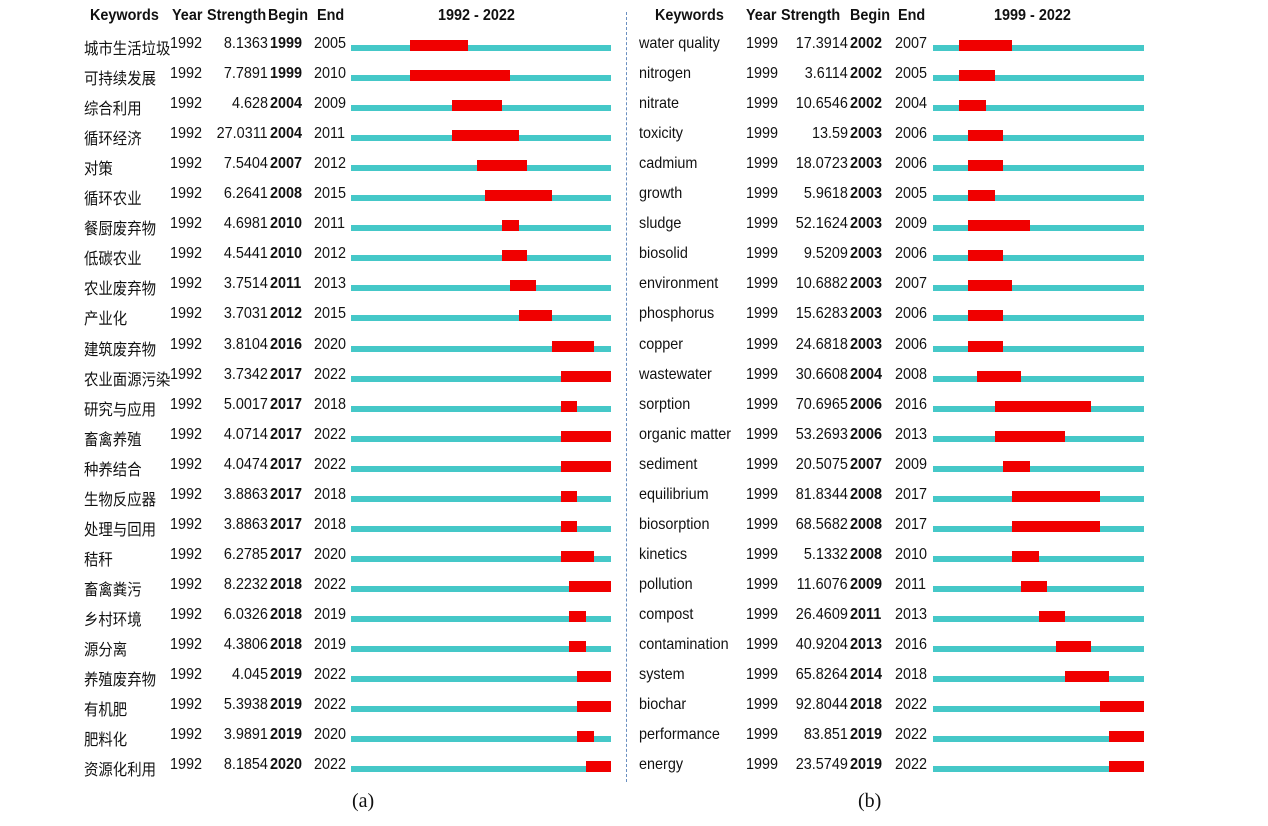 The image size is (1268, 826). Describe the element at coordinates (242, 134) in the screenshot. I see `strength-value: 27.0311` at that location.